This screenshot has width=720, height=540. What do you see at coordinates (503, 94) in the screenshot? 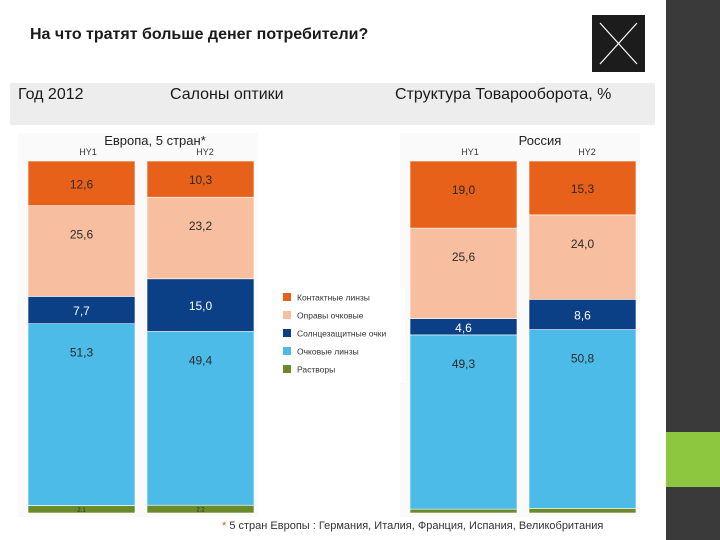
I see `header-structure: Структура Товарооборота, %` at bounding box center [503, 94].